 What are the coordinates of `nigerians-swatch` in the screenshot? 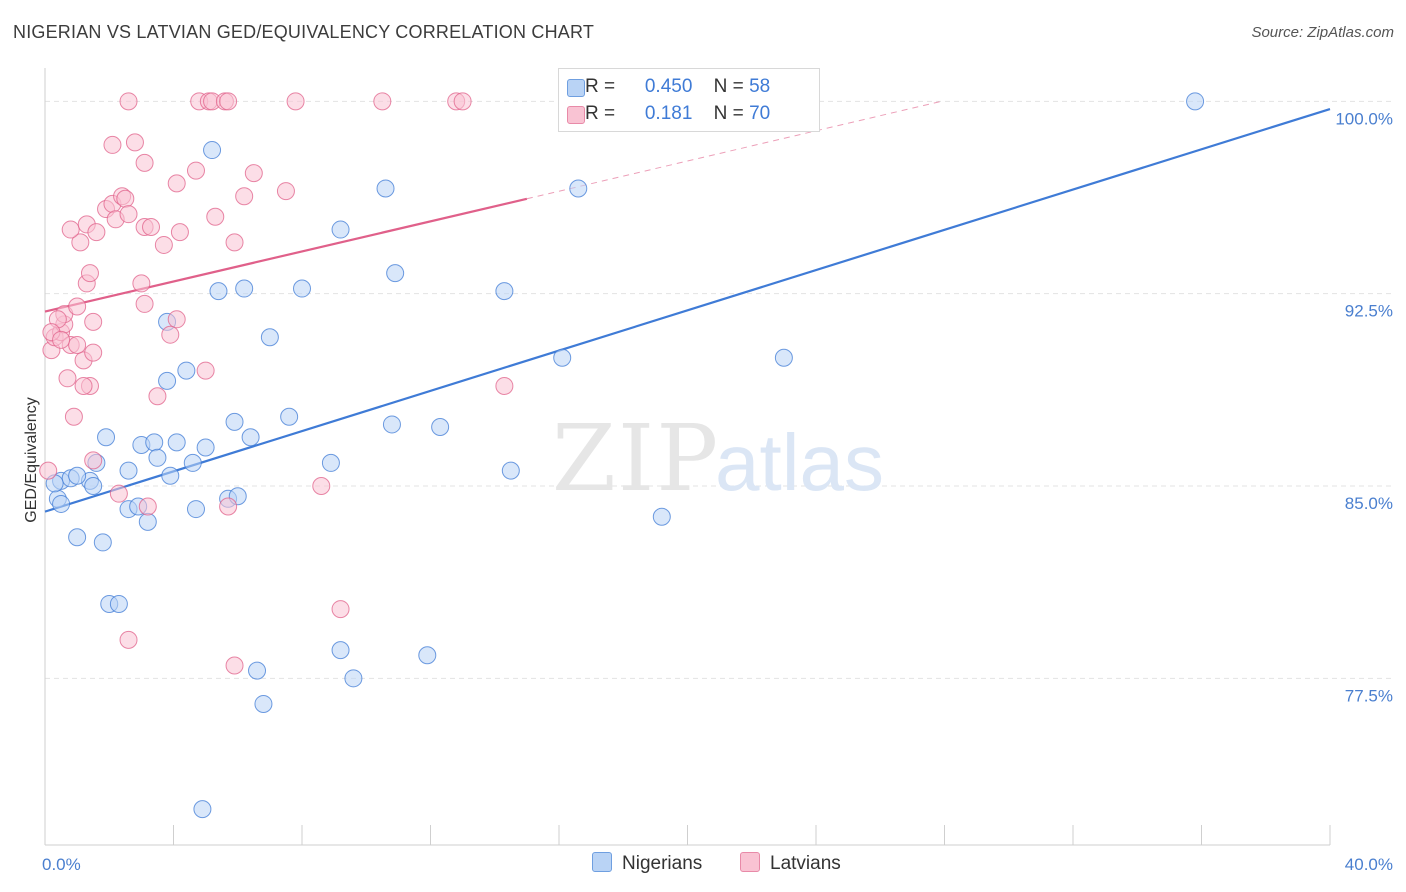 It's located at (576, 88).